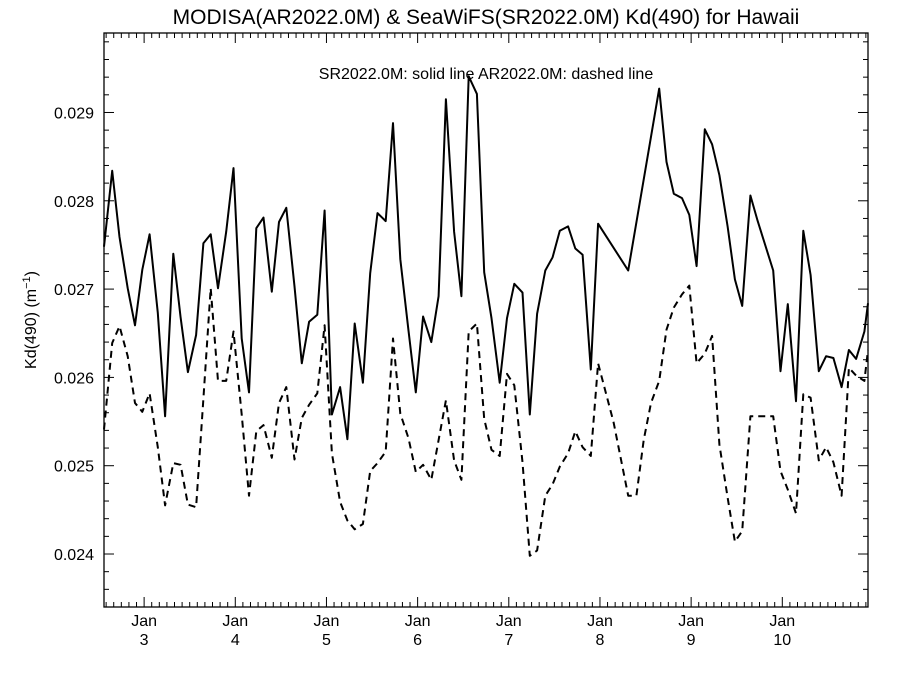 The width and height of the screenshot is (900, 675). Describe the element at coordinates (417, 640) in the screenshot. I see `x-tick-label-year: 6` at that location.